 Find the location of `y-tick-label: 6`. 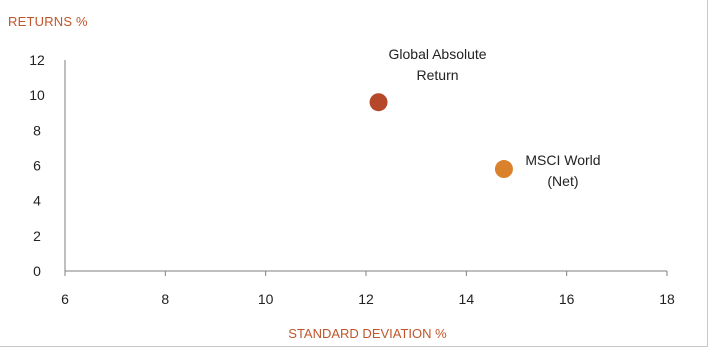

y-tick-label: 6 is located at coordinates (37, 166).